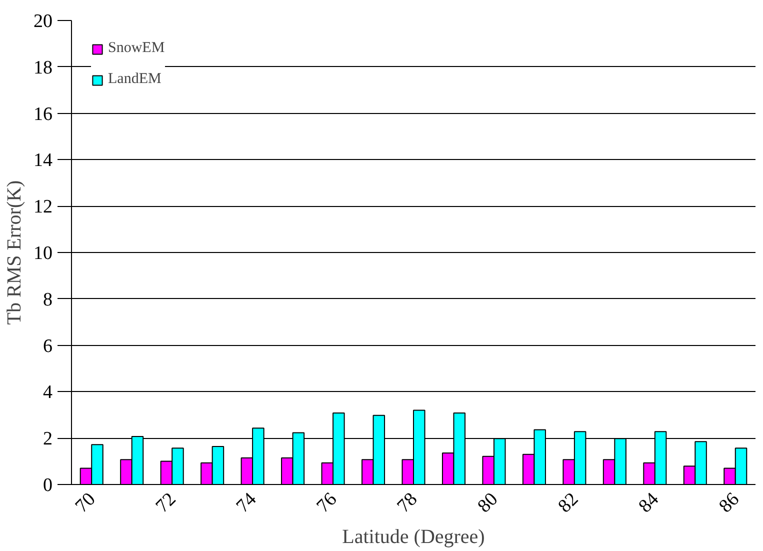 This screenshot has width=763, height=551. Describe the element at coordinates (43, 253) in the screenshot. I see `y-tick-label: 10` at that location.